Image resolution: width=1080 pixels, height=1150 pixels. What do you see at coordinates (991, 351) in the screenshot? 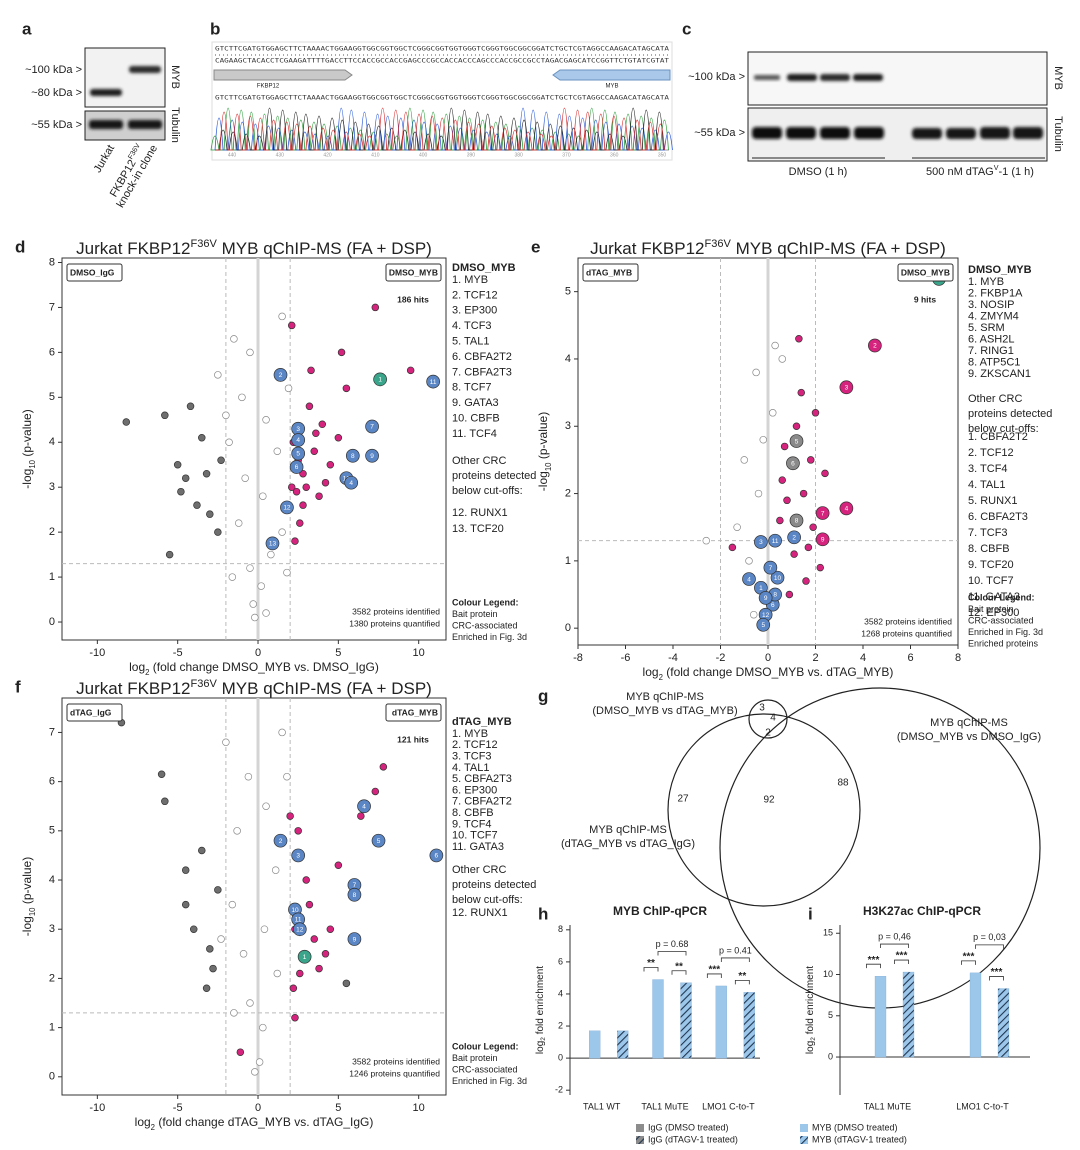
I see `list-item: 7. RING1` at bounding box center [991, 351].